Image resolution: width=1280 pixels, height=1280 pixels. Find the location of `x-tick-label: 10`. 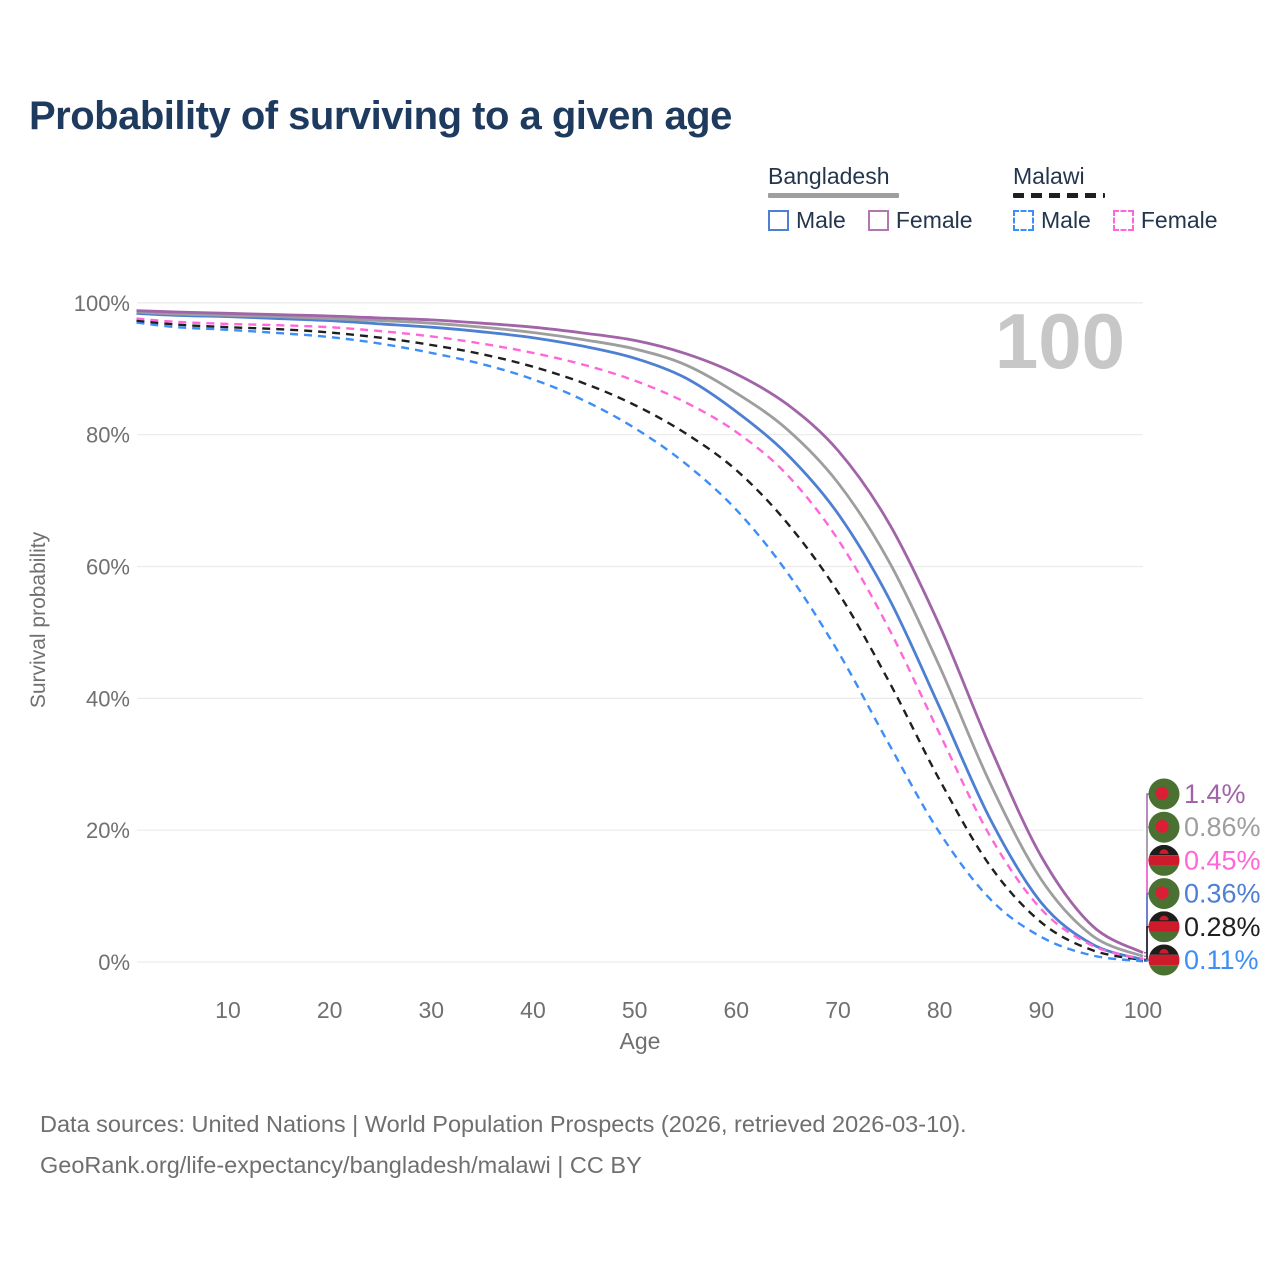

x-tick-label: 10 is located at coordinates (228, 1010).